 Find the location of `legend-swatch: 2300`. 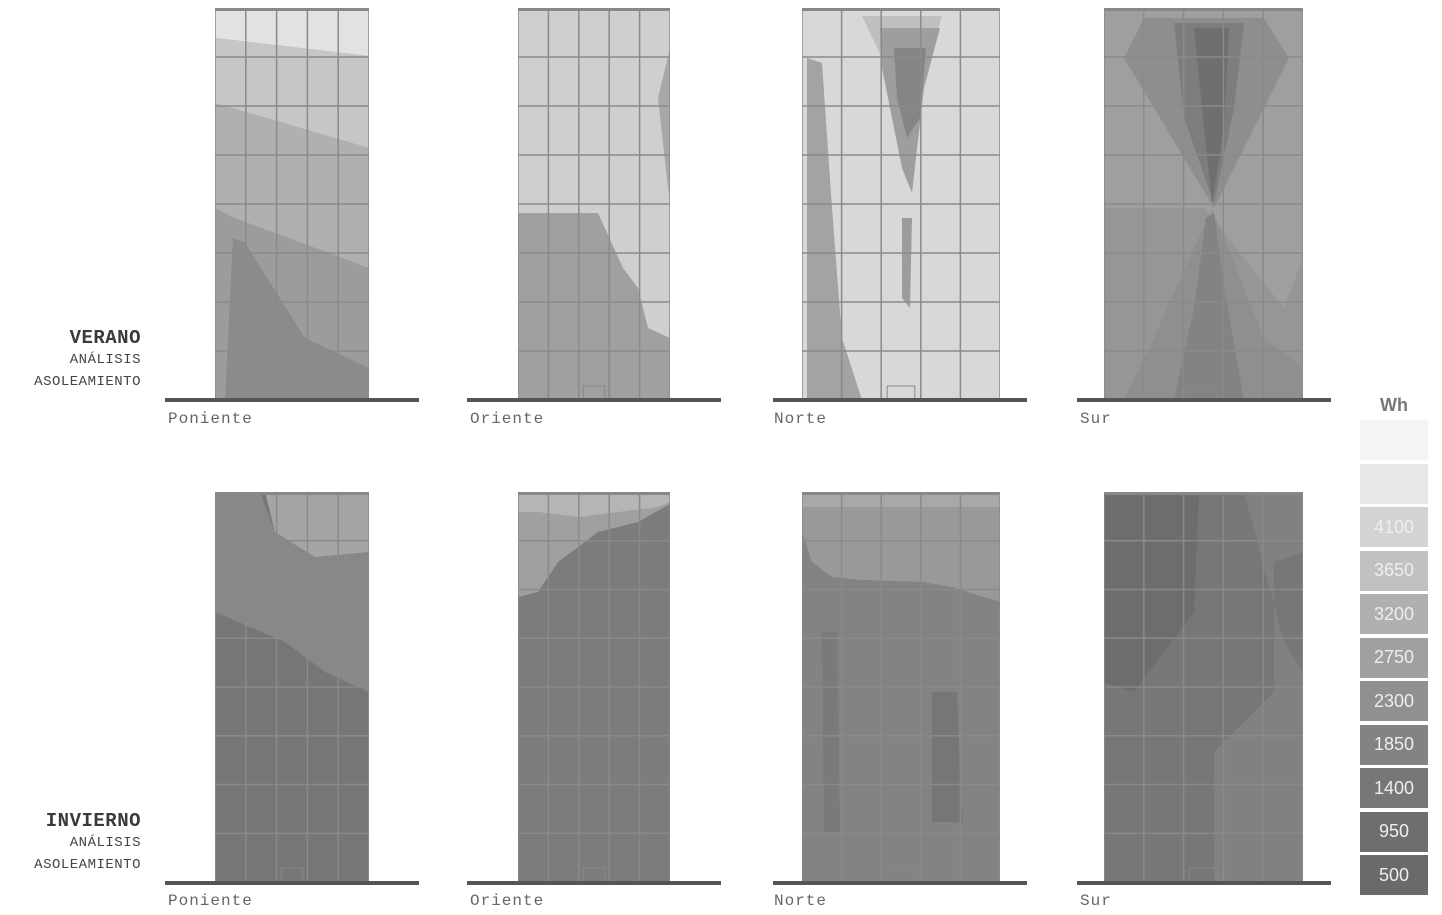

legend-swatch: 2300 is located at coordinates (1394, 701).